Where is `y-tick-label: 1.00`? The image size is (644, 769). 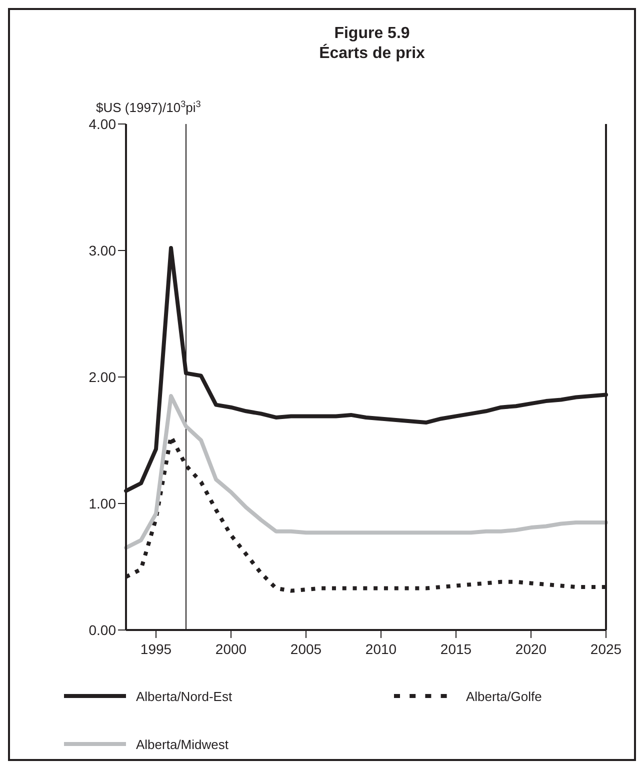 y-tick-label: 1.00 is located at coordinates (102, 504).